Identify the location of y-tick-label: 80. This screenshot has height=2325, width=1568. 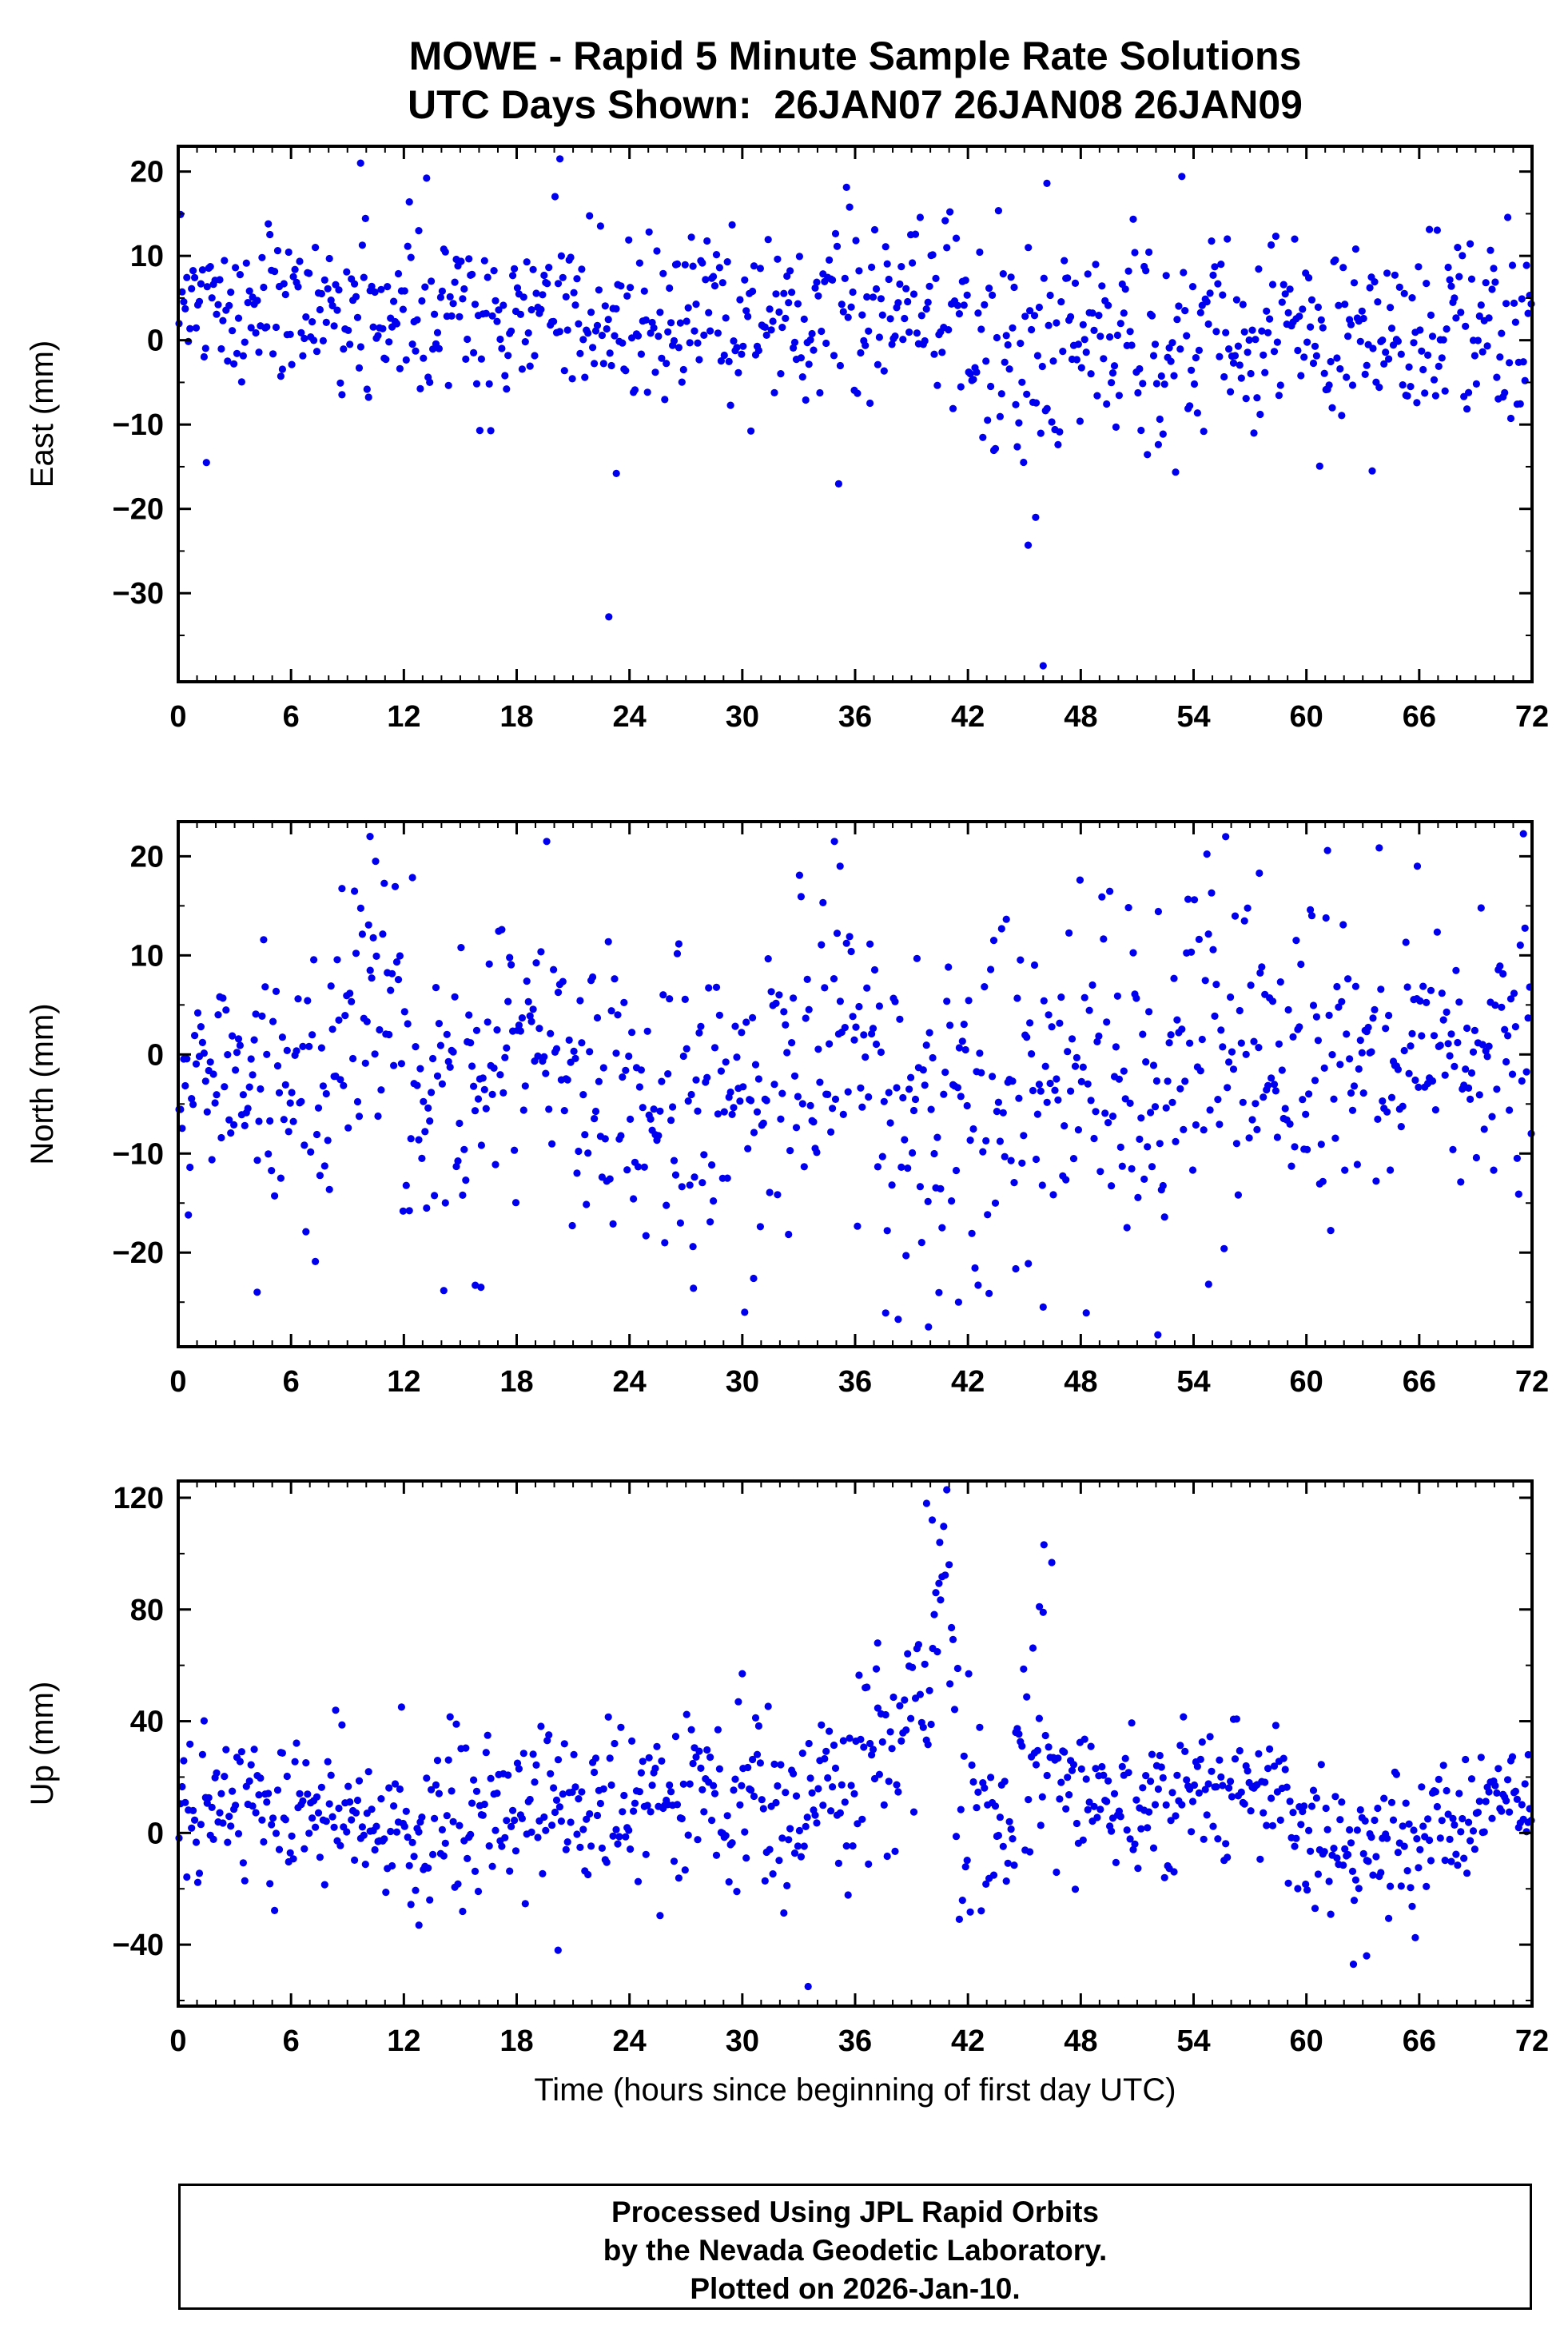
(147, 1610).